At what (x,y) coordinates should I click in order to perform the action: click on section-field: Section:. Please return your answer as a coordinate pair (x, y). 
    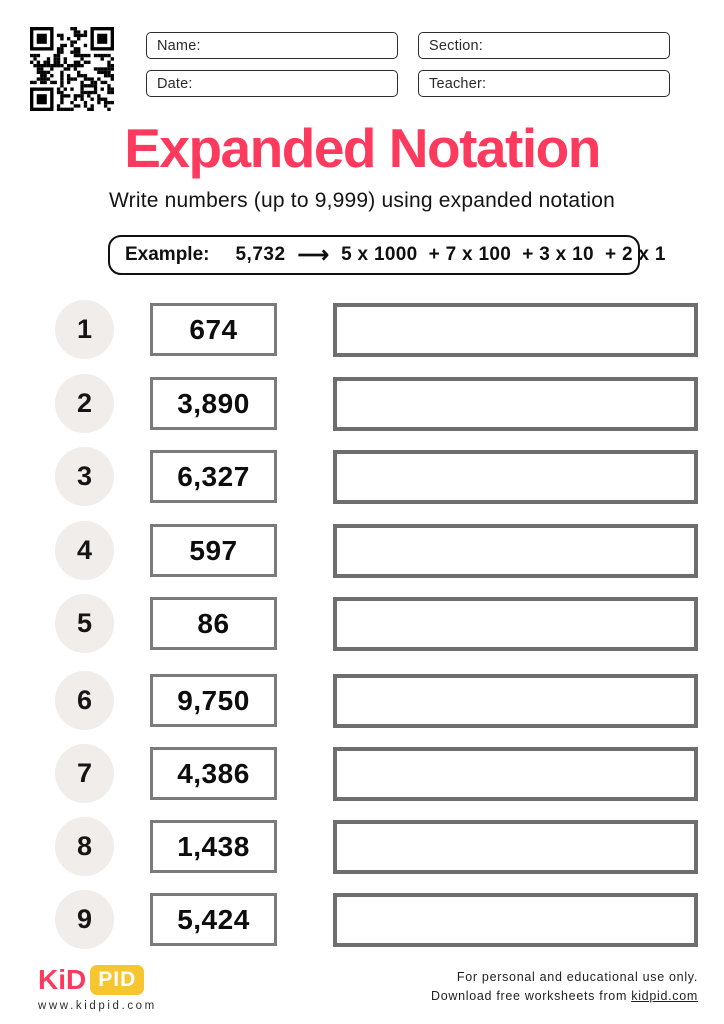
    Looking at the image, I should click on (544, 45).